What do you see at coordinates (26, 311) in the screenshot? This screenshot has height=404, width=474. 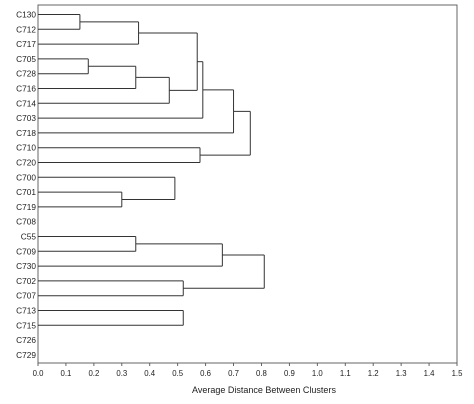 I see `leaf-label: C713` at bounding box center [26, 311].